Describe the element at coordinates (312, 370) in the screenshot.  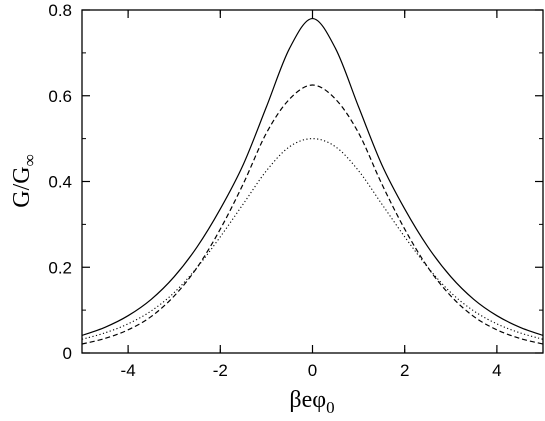
I see `x-tick-label: 0` at that location.